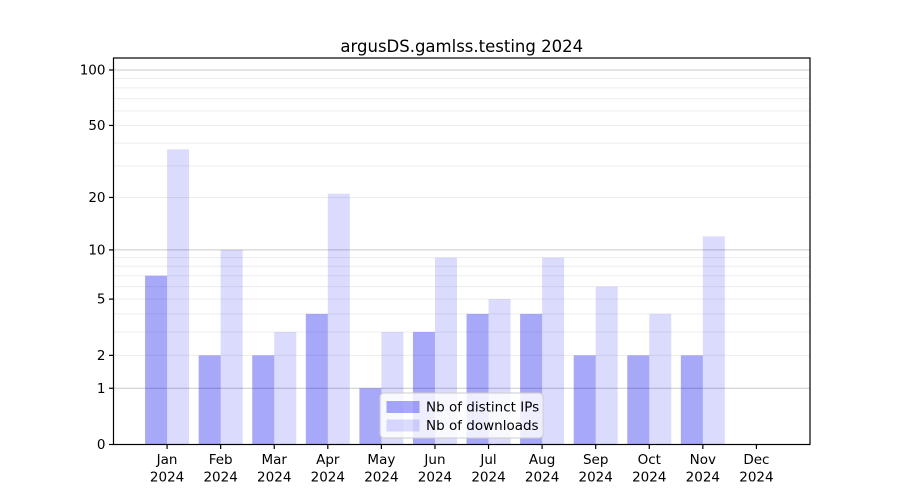 Image resolution: width=900 pixels, height=500 pixels. What do you see at coordinates (482, 426) in the screenshot?
I see `legend-label-downloads: Nb of downloads` at bounding box center [482, 426].